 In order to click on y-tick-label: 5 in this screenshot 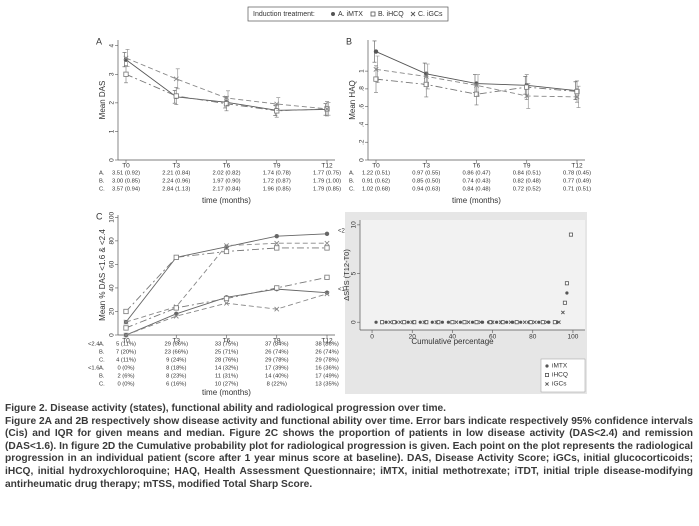, I will do `click(354, 273)`.